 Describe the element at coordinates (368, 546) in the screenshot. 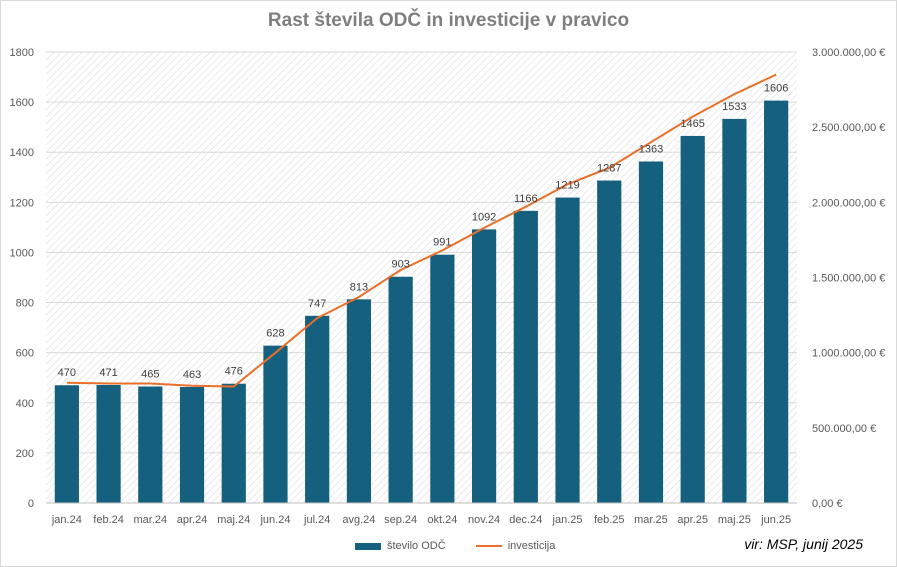

I see `legend-swatch-bar` at that location.